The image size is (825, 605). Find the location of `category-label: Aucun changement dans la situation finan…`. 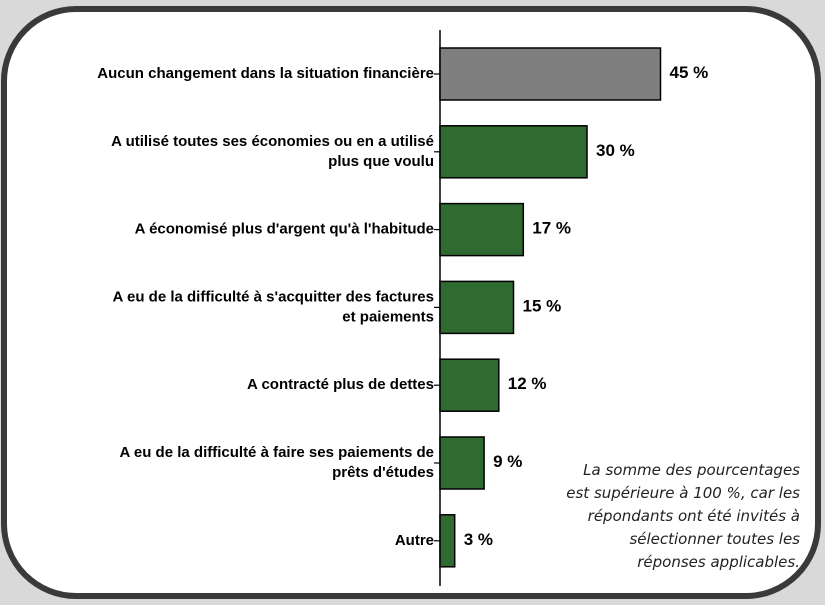

category-label: Aucun changement dans la situation finan… is located at coordinates (265, 73).